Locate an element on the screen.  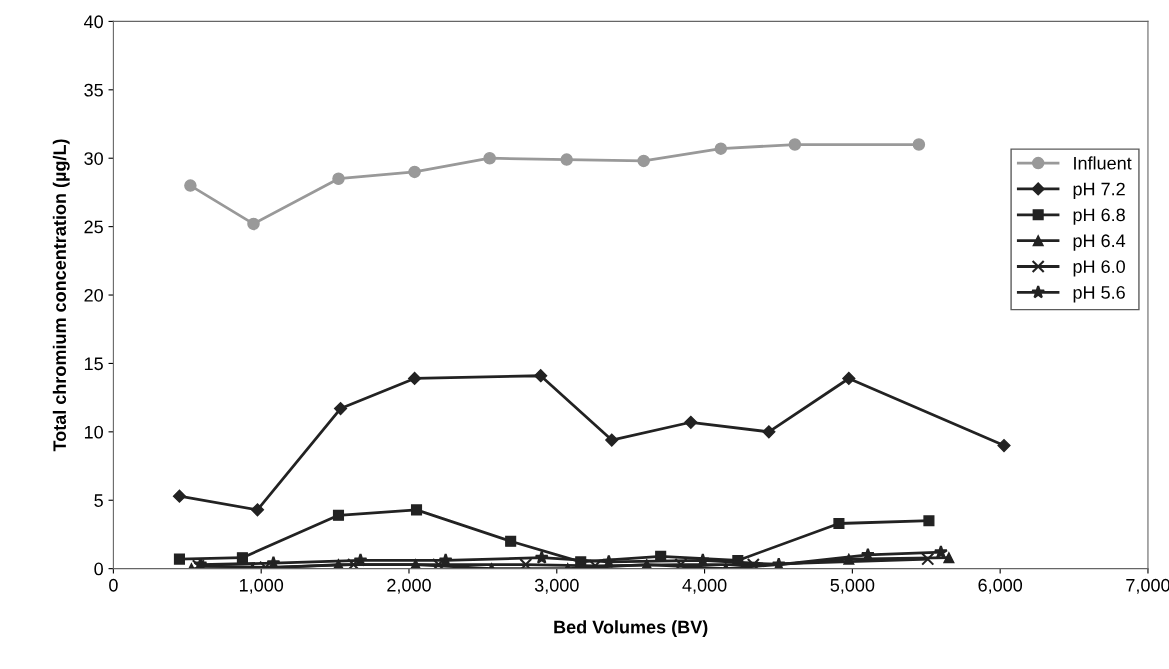
legend-label: pH 6.4 is located at coordinates (1099, 242).